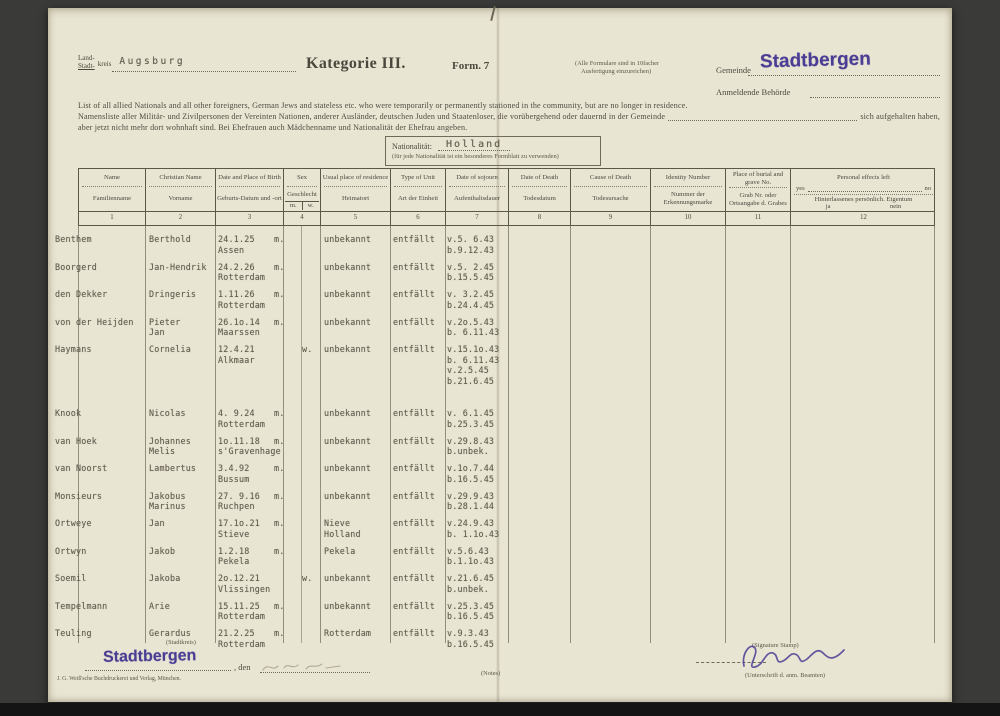 The image size is (1000, 716). What do you see at coordinates (68, 413) in the screenshot?
I see `cell-familienname: Knook` at bounding box center [68, 413].